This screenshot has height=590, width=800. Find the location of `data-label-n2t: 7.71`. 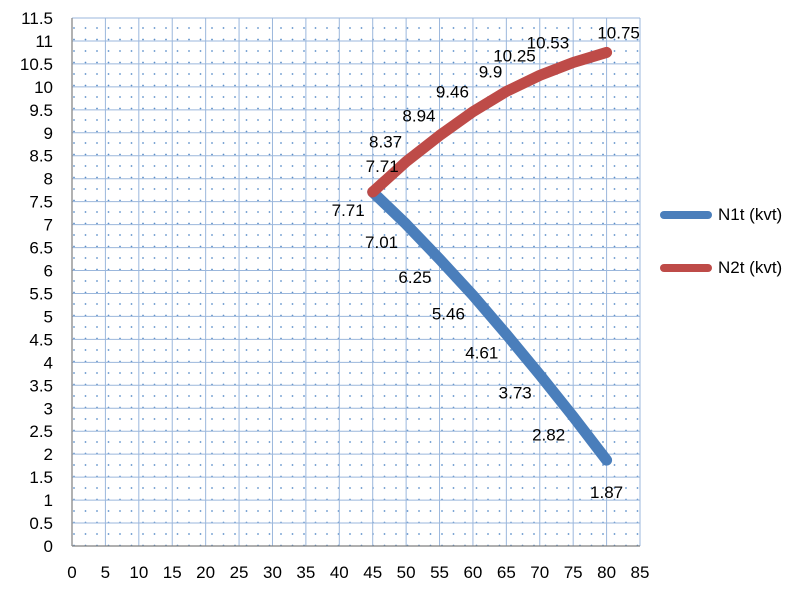

data-label-n2t: 7.71 is located at coordinates (382, 166).